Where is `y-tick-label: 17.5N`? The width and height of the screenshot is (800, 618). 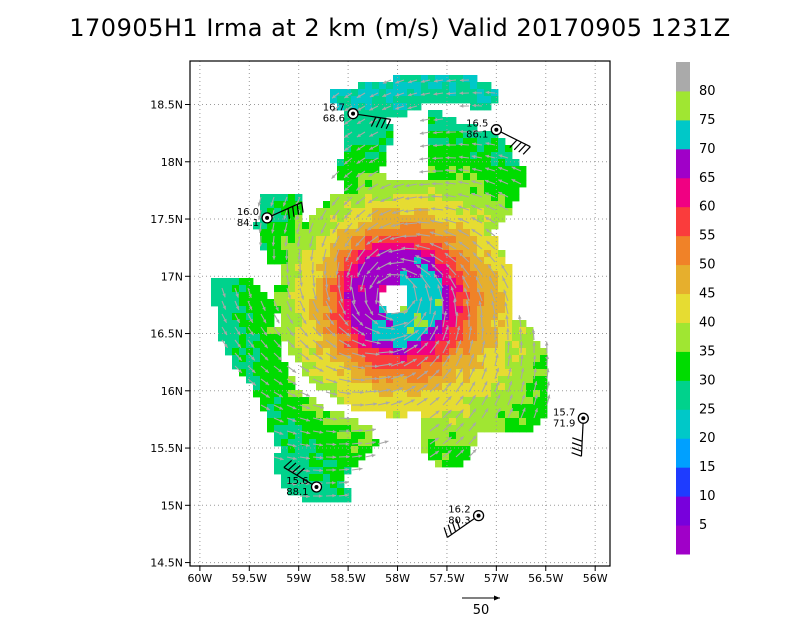 y-tick-label: 17.5N is located at coordinates (166, 219).